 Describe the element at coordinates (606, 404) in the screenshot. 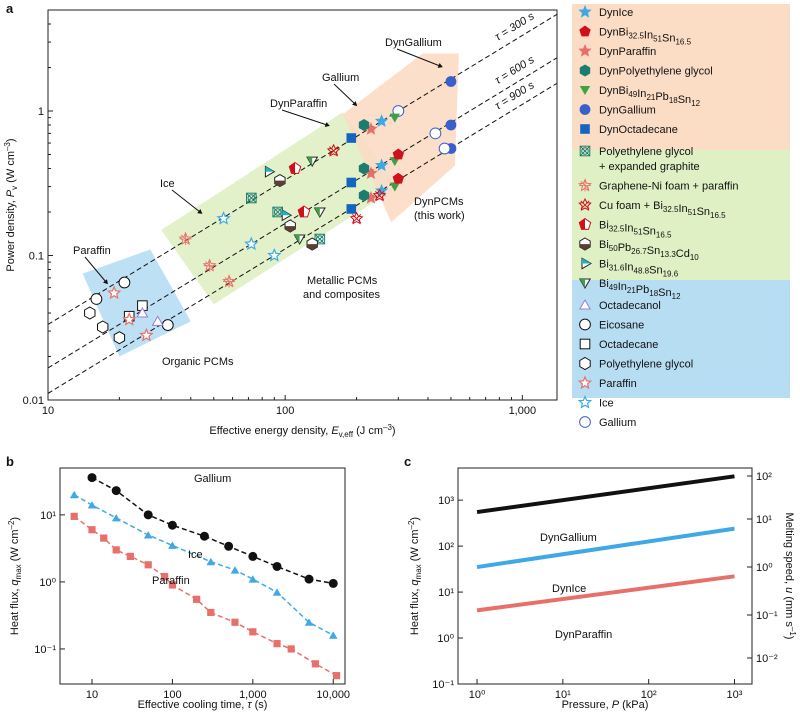

I see `legend-label: Ice` at that location.